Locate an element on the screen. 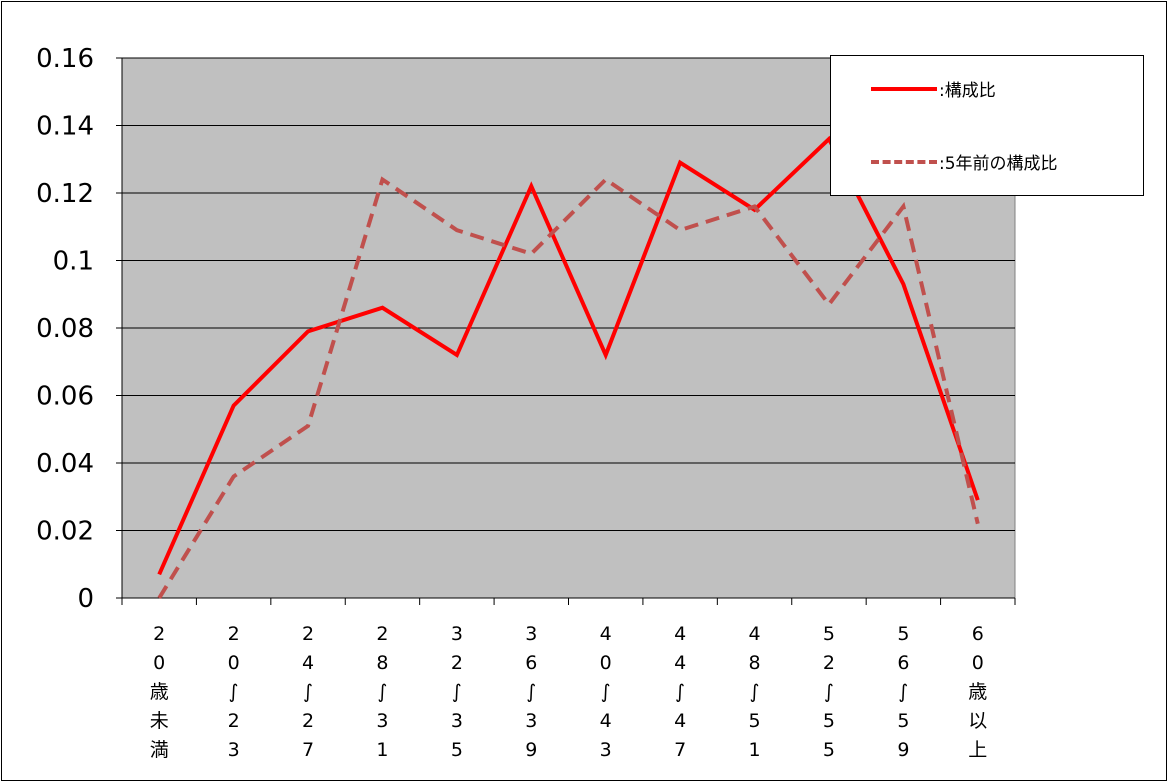 This screenshot has height=781, width=1170. legend-item-previous: :5年前の構成比 is located at coordinates (964, 161).